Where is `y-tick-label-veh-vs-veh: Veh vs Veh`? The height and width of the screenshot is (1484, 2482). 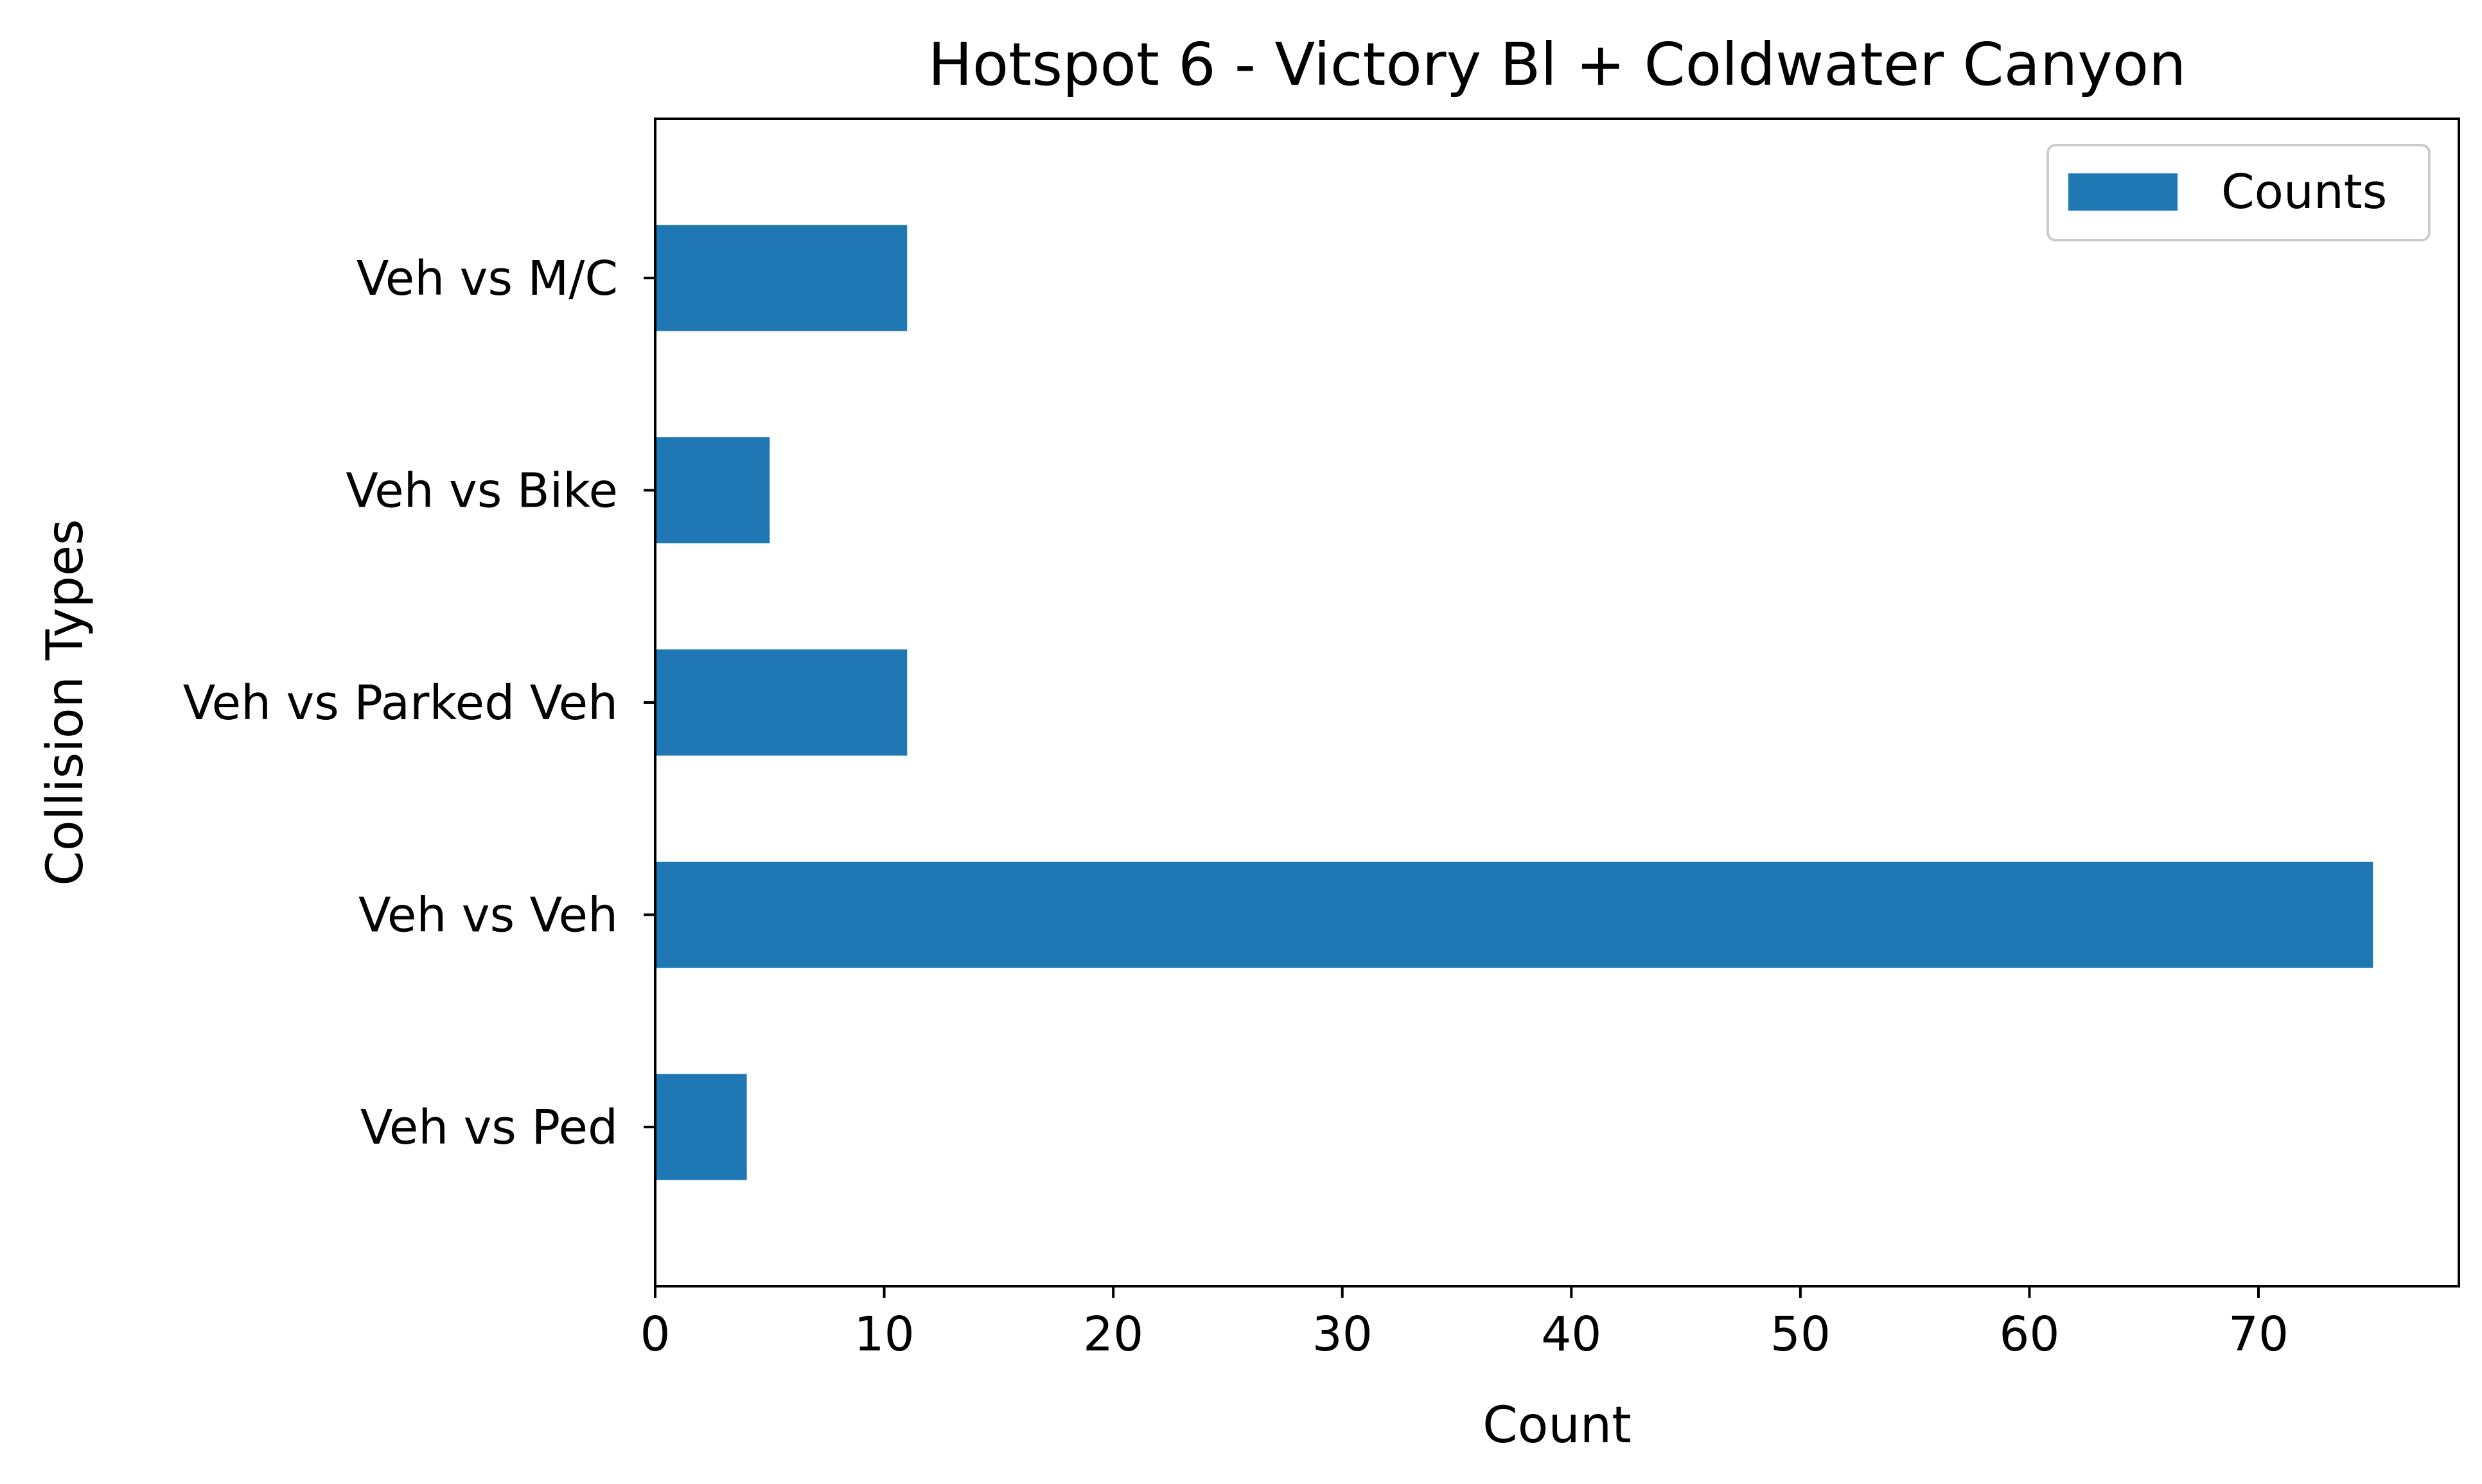 y-tick-label-veh-vs-veh: Veh vs Veh is located at coordinates (488, 915).